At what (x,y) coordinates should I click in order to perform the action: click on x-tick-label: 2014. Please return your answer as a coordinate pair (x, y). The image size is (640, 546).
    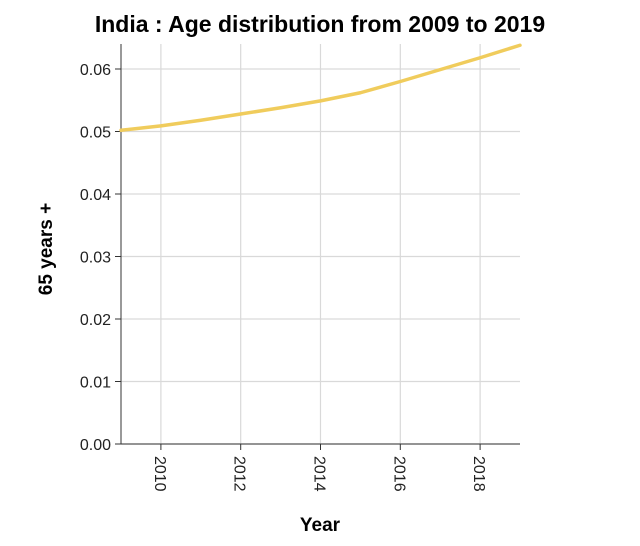
    Looking at the image, I should click on (319, 474).